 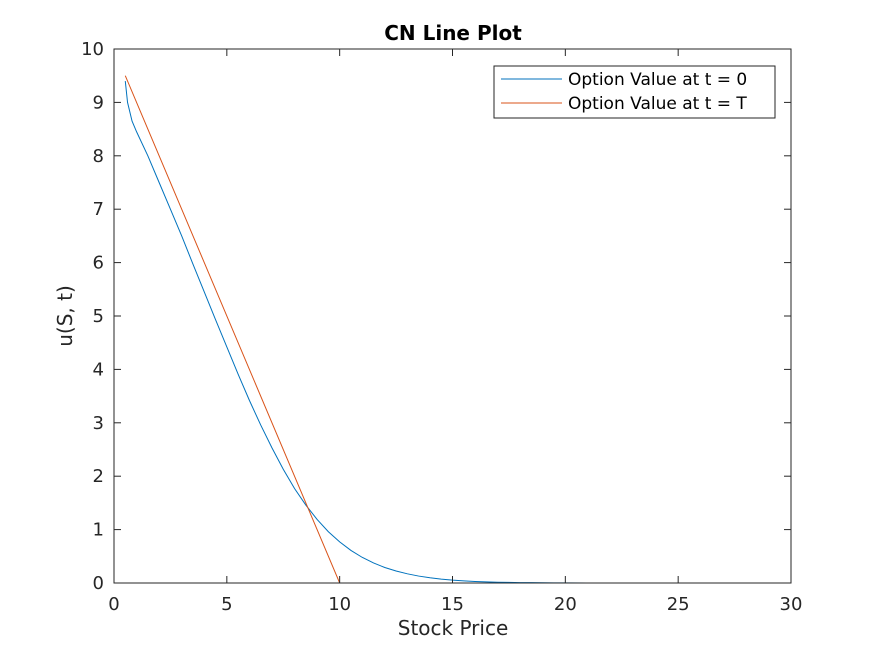 What do you see at coordinates (98, 583) in the screenshot?
I see `y-tick-label: 0` at bounding box center [98, 583].